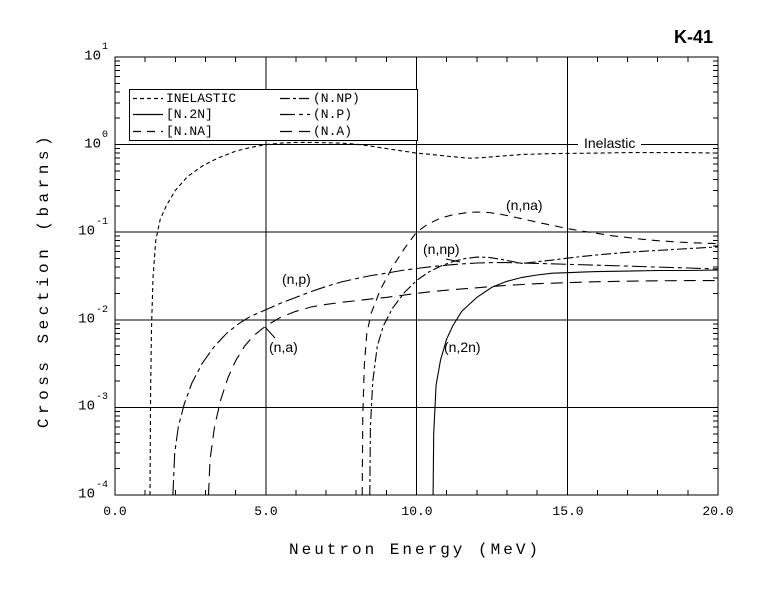 This screenshot has width=780, height=590. I want to click on y-tick-exponent: -1, so click(101, 222).